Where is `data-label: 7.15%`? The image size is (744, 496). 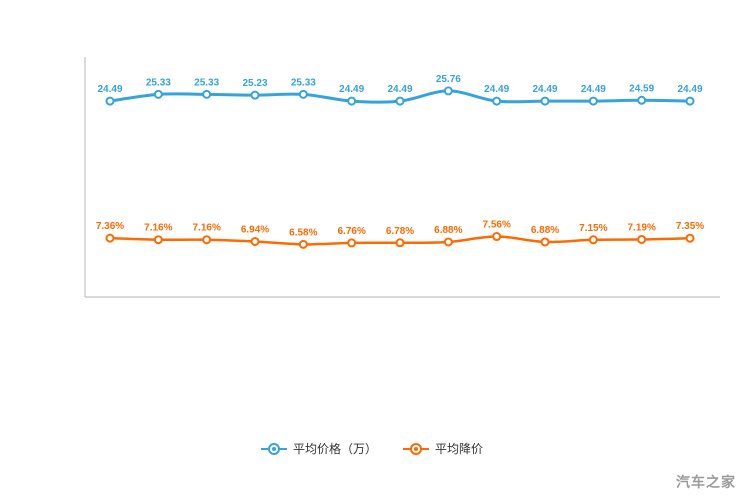 data-label: 7.15% is located at coordinates (593, 228).